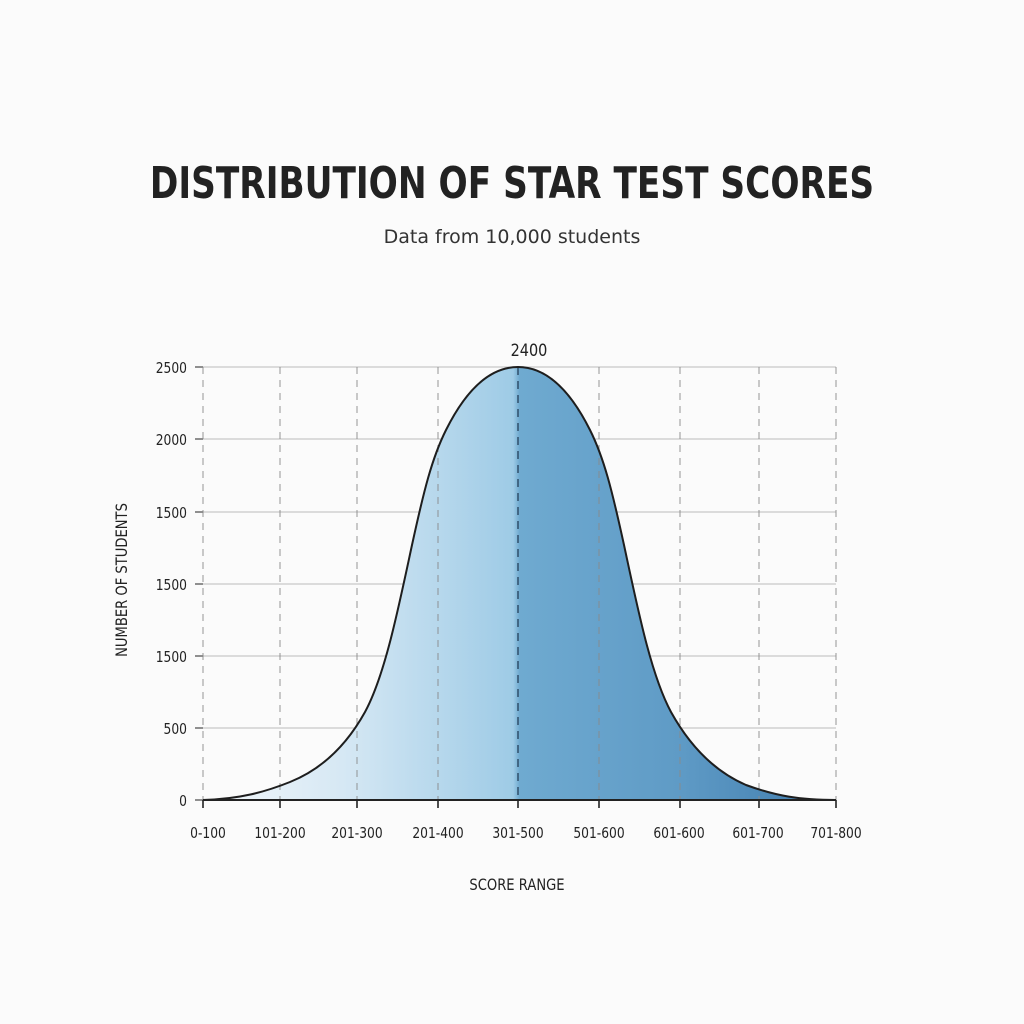  Describe the element at coordinates (183, 801) in the screenshot. I see `y-tick-label: 0` at that location.